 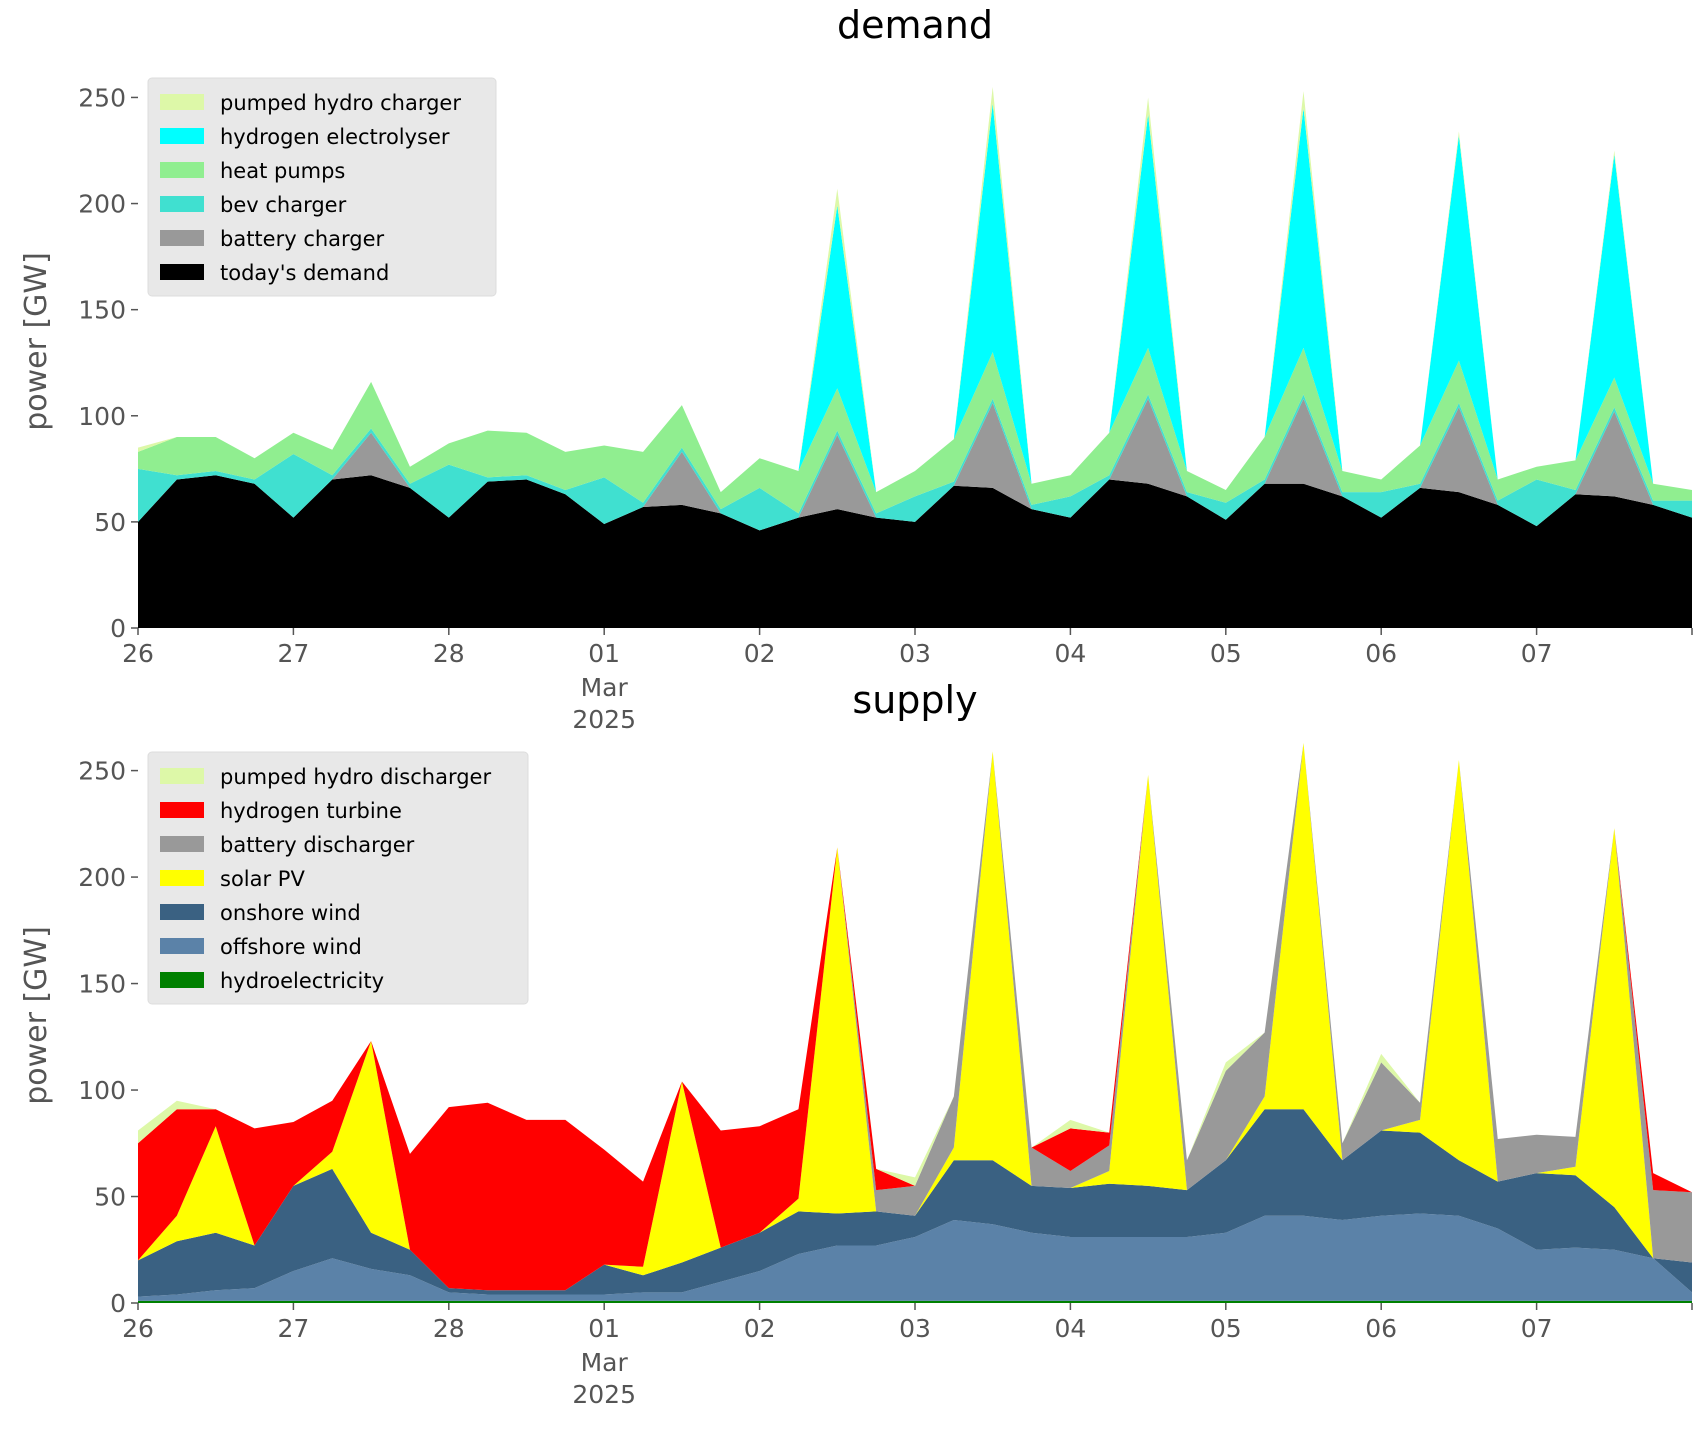 What do you see at coordinates (182, 980) in the screenshot?
I see `legend-swatch-hydroelectricity` at bounding box center [182, 980].